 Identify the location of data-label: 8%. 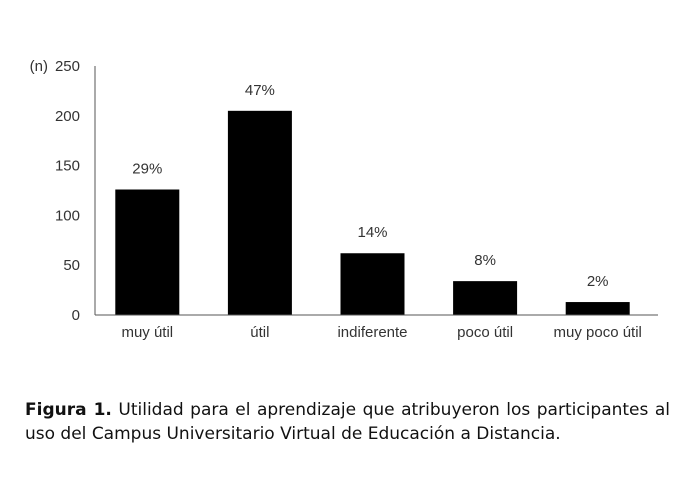
(485, 260).